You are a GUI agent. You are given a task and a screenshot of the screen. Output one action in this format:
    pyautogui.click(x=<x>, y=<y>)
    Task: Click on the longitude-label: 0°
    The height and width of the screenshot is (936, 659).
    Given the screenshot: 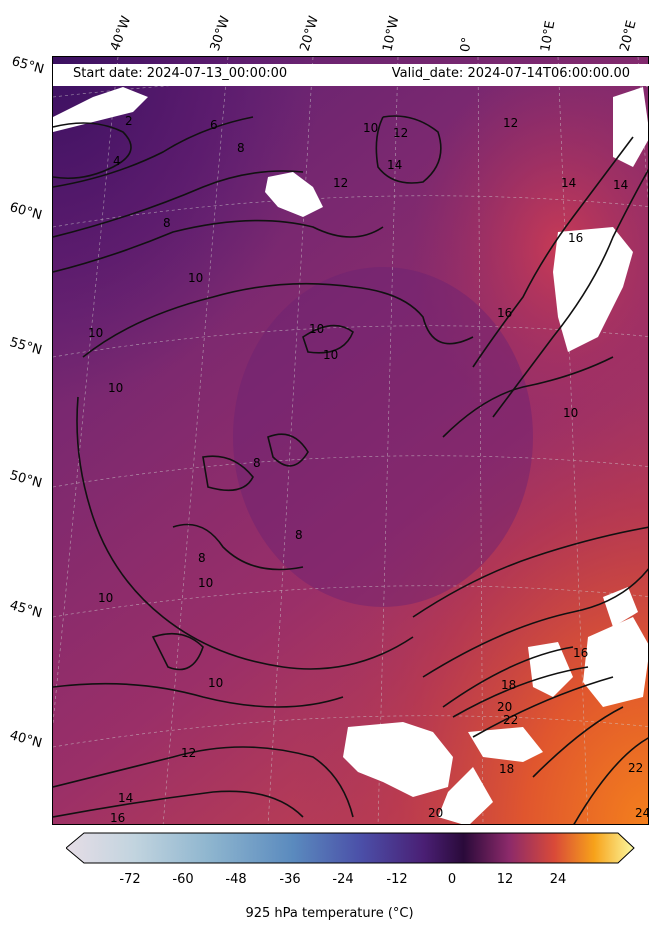 What is the action you would take?
    pyautogui.click(x=467, y=44)
    